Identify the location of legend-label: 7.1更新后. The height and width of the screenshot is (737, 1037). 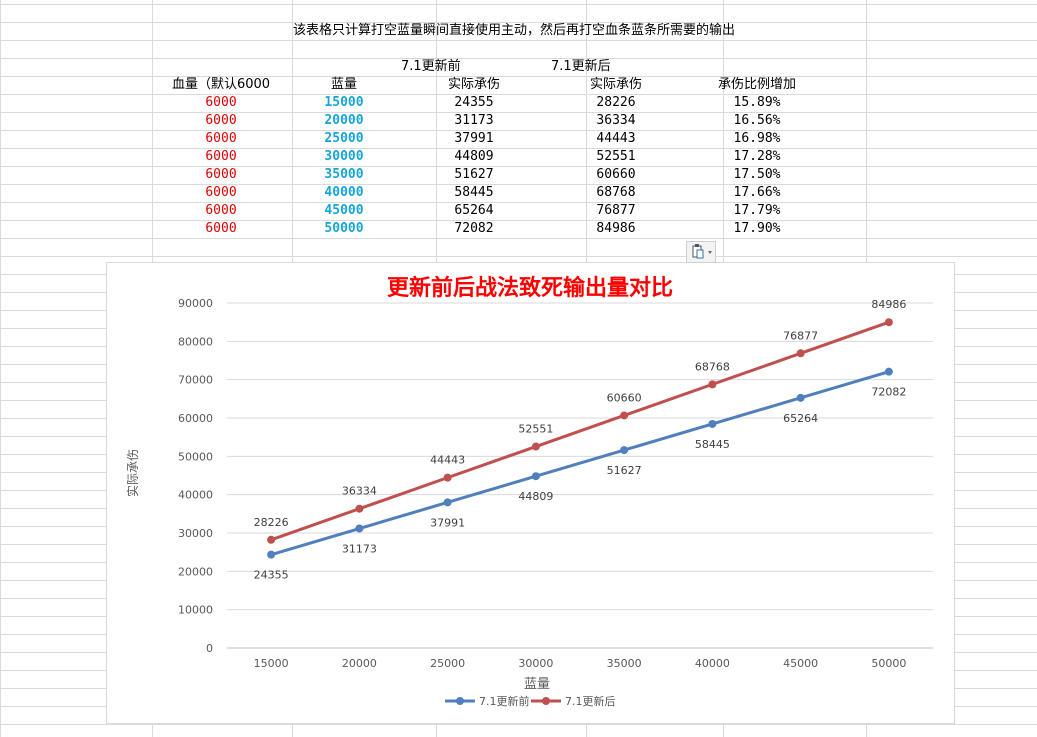
(590, 701).